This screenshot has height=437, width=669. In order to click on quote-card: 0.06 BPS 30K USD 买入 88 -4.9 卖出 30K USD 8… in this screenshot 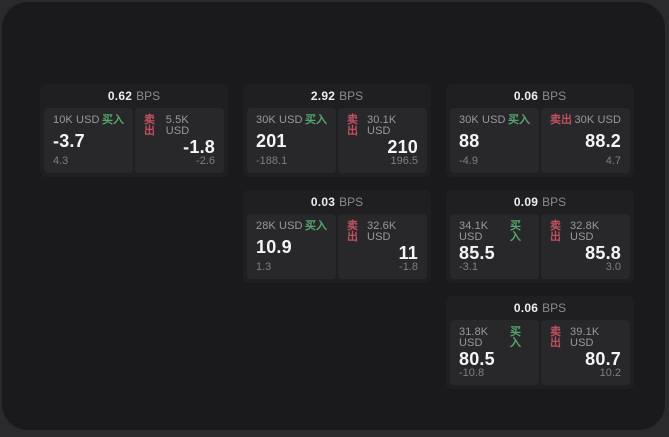, I will do `click(540, 130)`.